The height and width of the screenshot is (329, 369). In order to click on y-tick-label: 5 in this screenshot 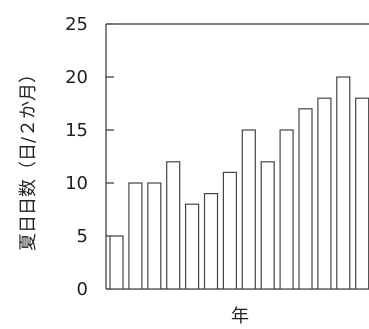, I will do `click(82, 236)`.